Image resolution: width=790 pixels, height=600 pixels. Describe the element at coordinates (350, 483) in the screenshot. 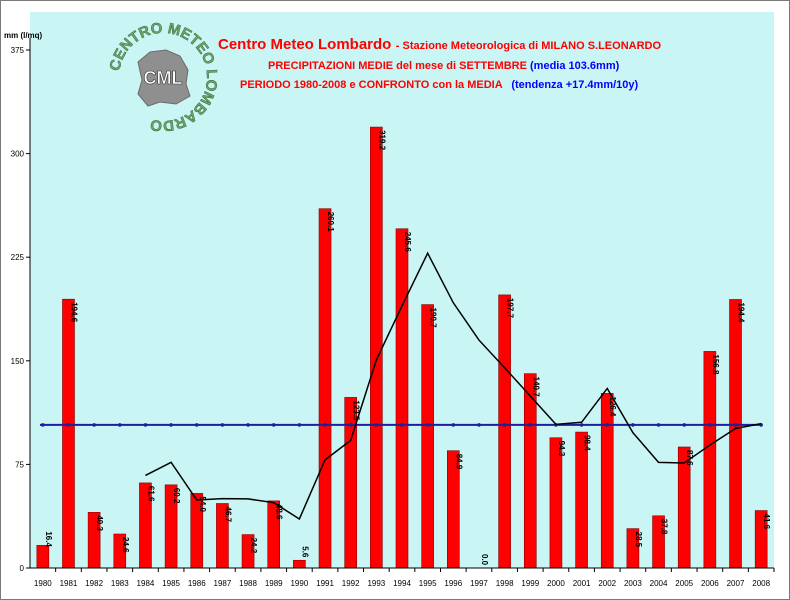

I see `bar-1992` at that location.